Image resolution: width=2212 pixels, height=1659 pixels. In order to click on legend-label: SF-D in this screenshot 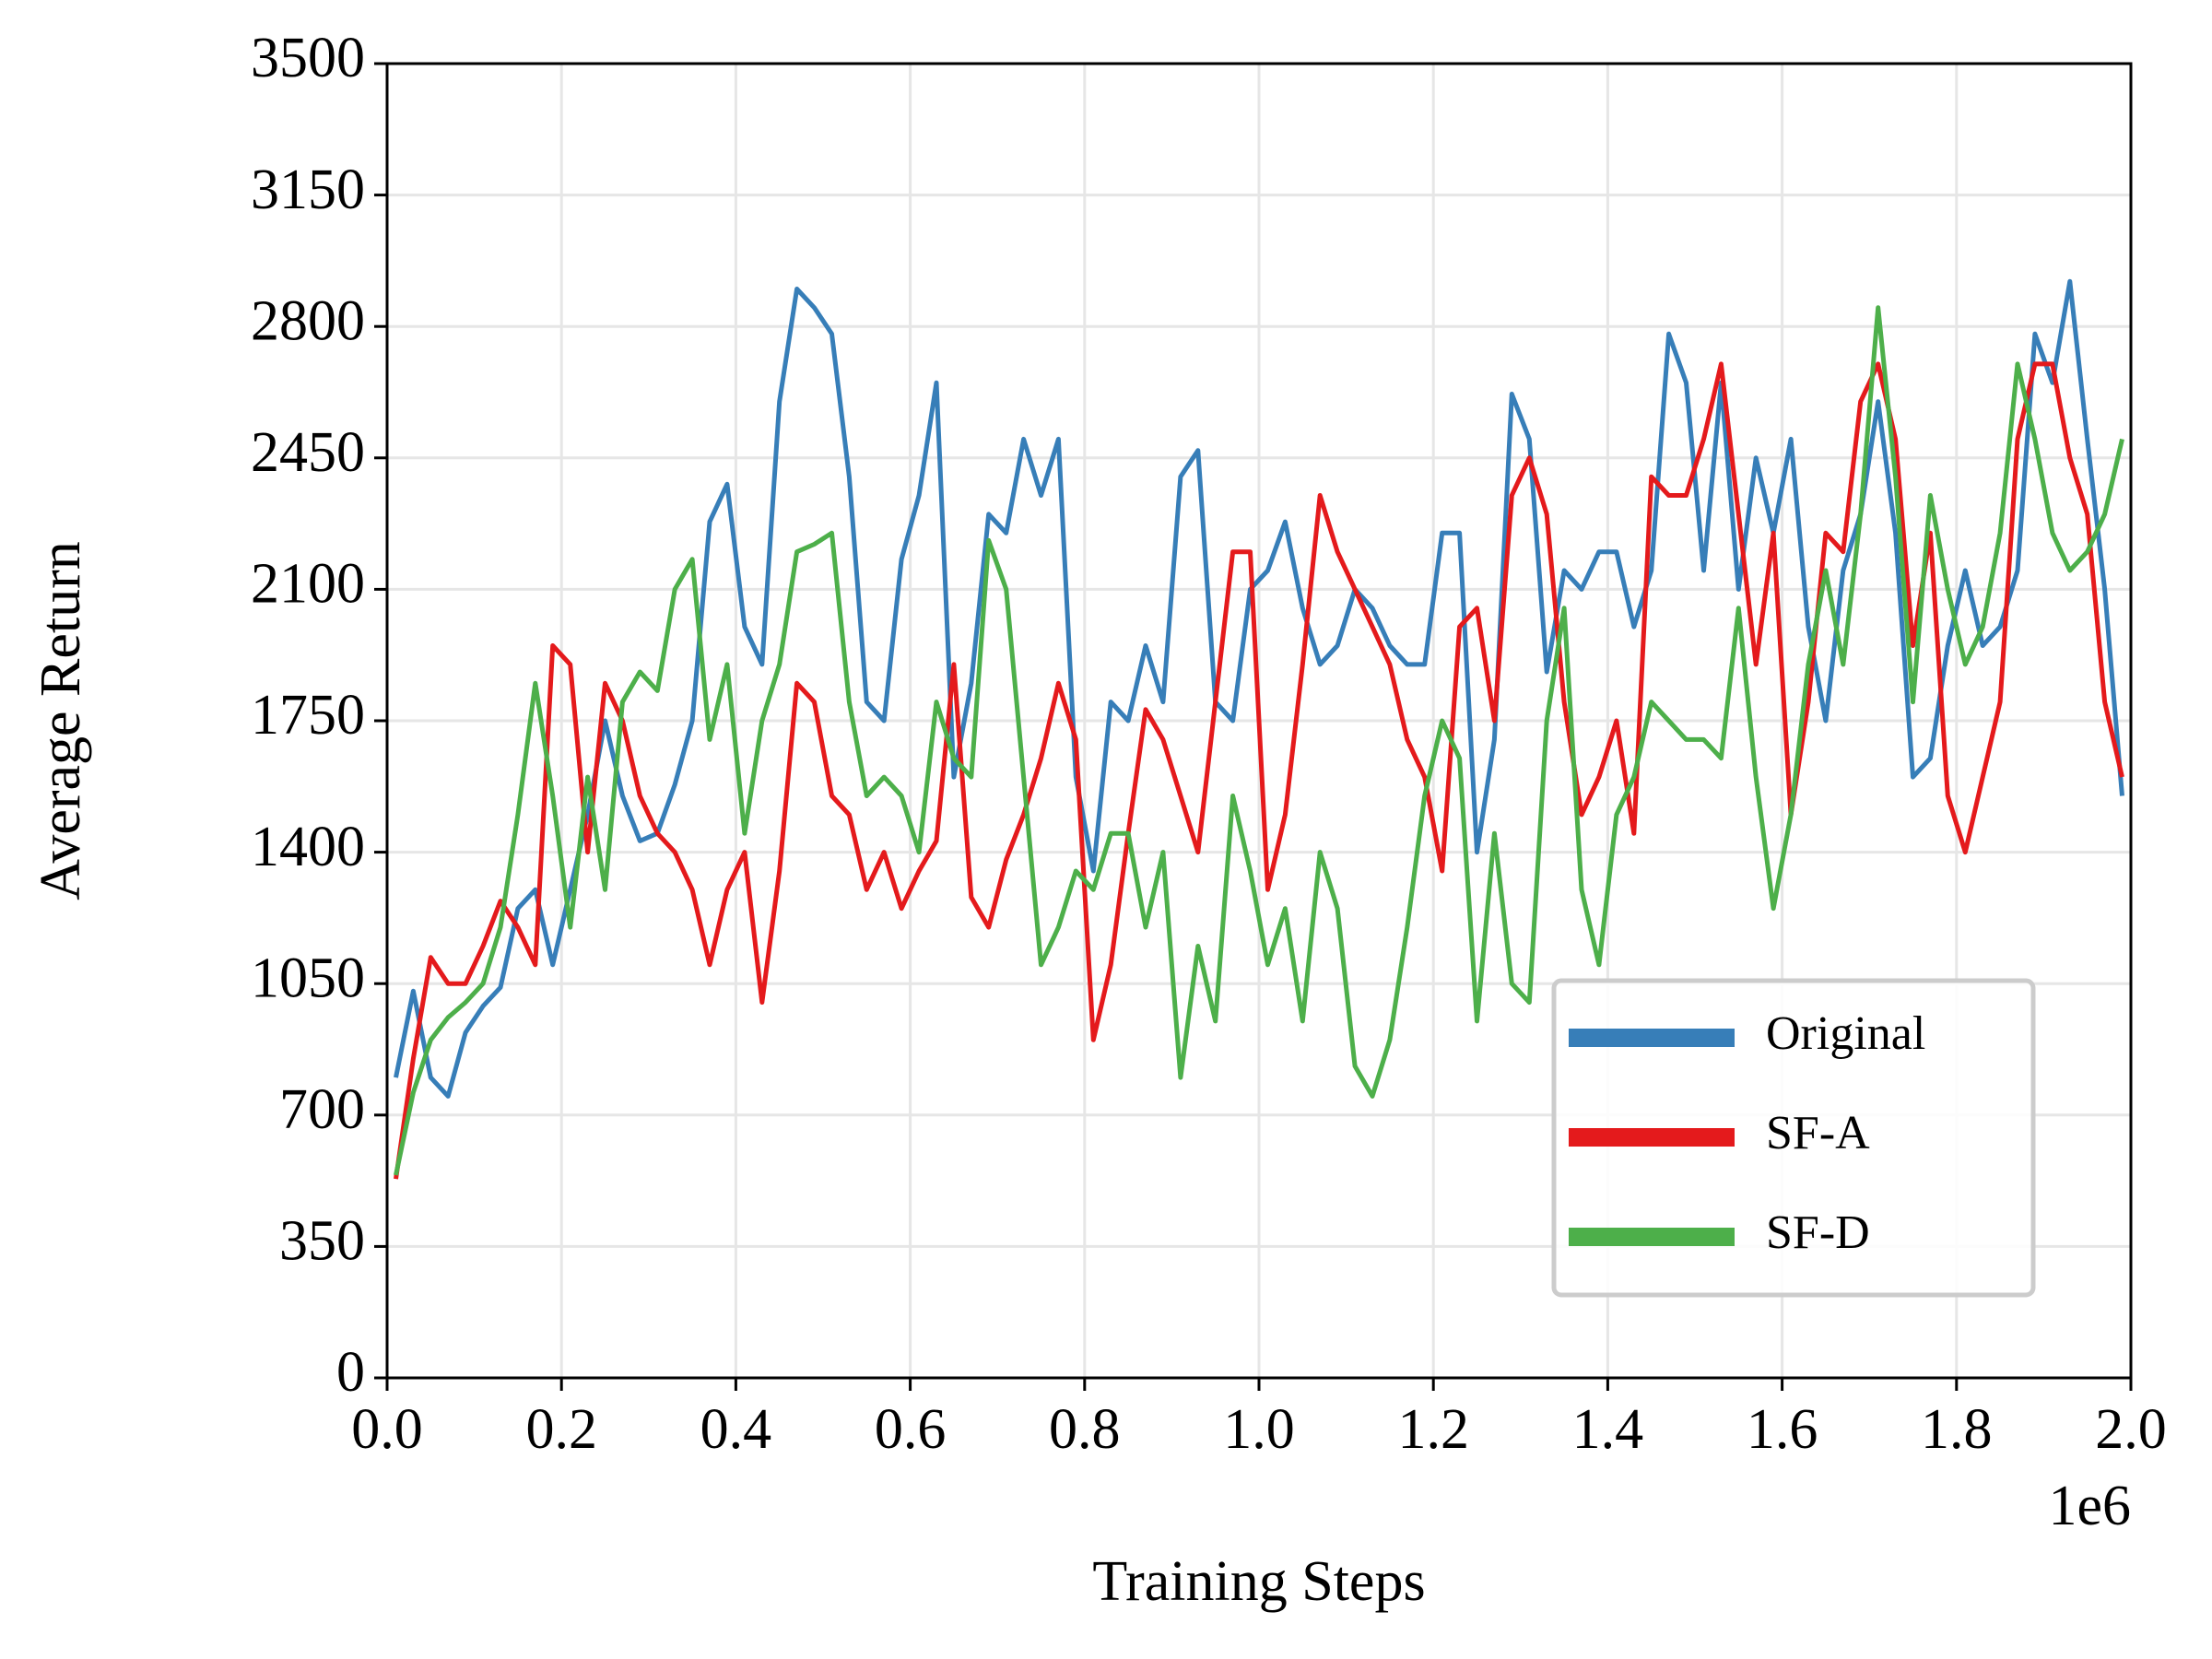, I will do `click(1818, 1232)`.